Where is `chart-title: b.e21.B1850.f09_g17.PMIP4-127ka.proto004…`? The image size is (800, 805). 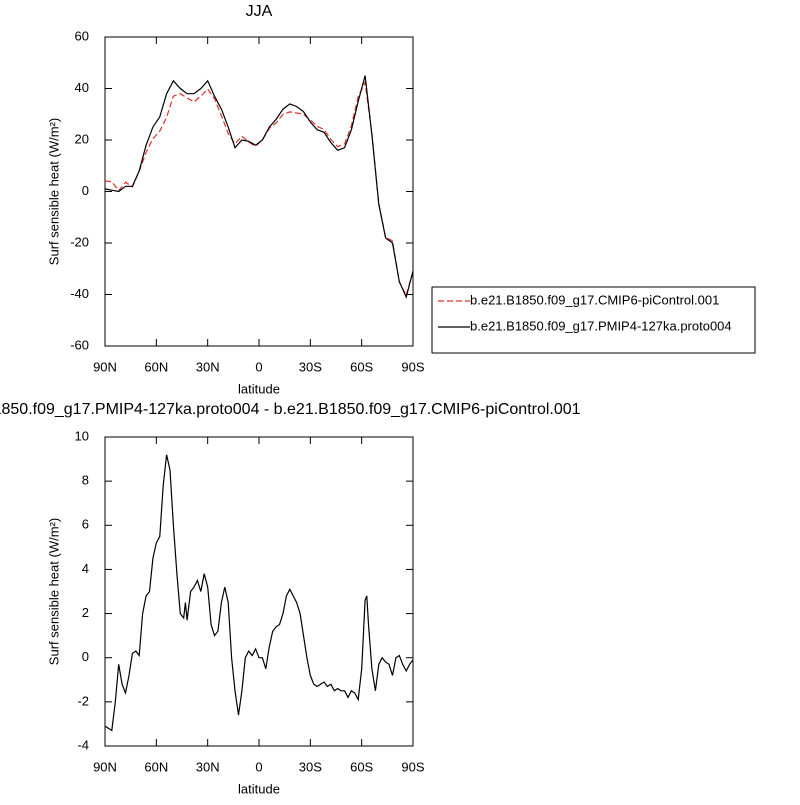
chart-title: b.e21.B1850.f09_g17.PMIP4-127ka.proto004… is located at coordinates (290, 409).